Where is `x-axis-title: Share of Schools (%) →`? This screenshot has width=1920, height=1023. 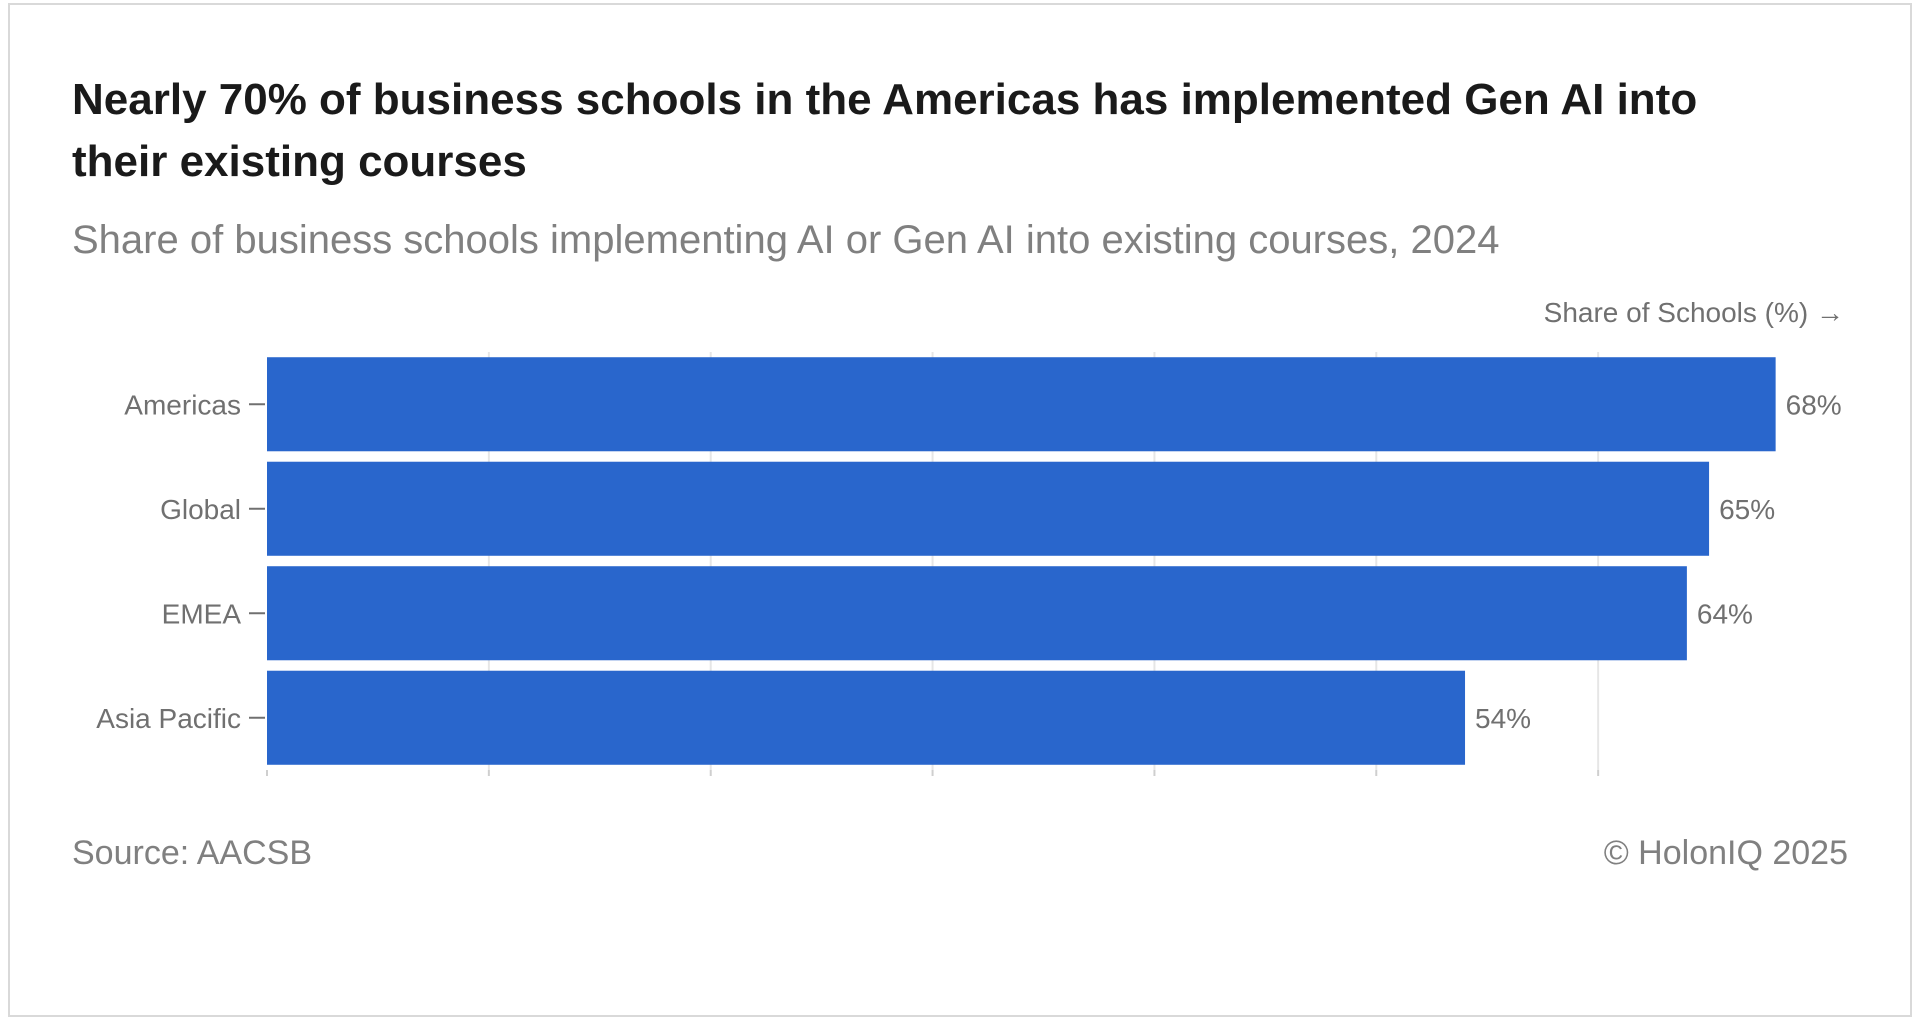 x-axis-title: Share of Schools (%) → is located at coordinates (1694, 312).